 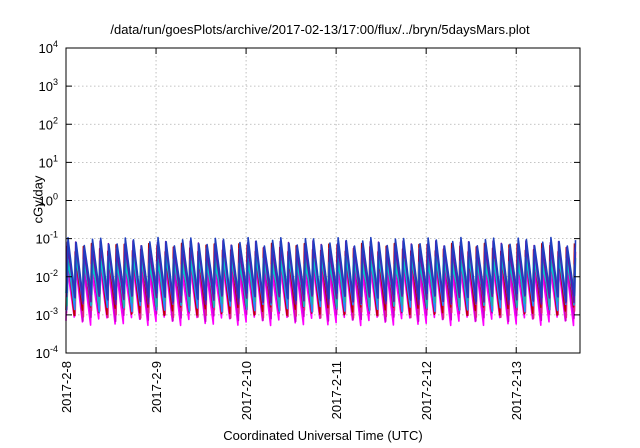 I want to click on x-tick-label: 2017-2-12, so click(x=426, y=390).